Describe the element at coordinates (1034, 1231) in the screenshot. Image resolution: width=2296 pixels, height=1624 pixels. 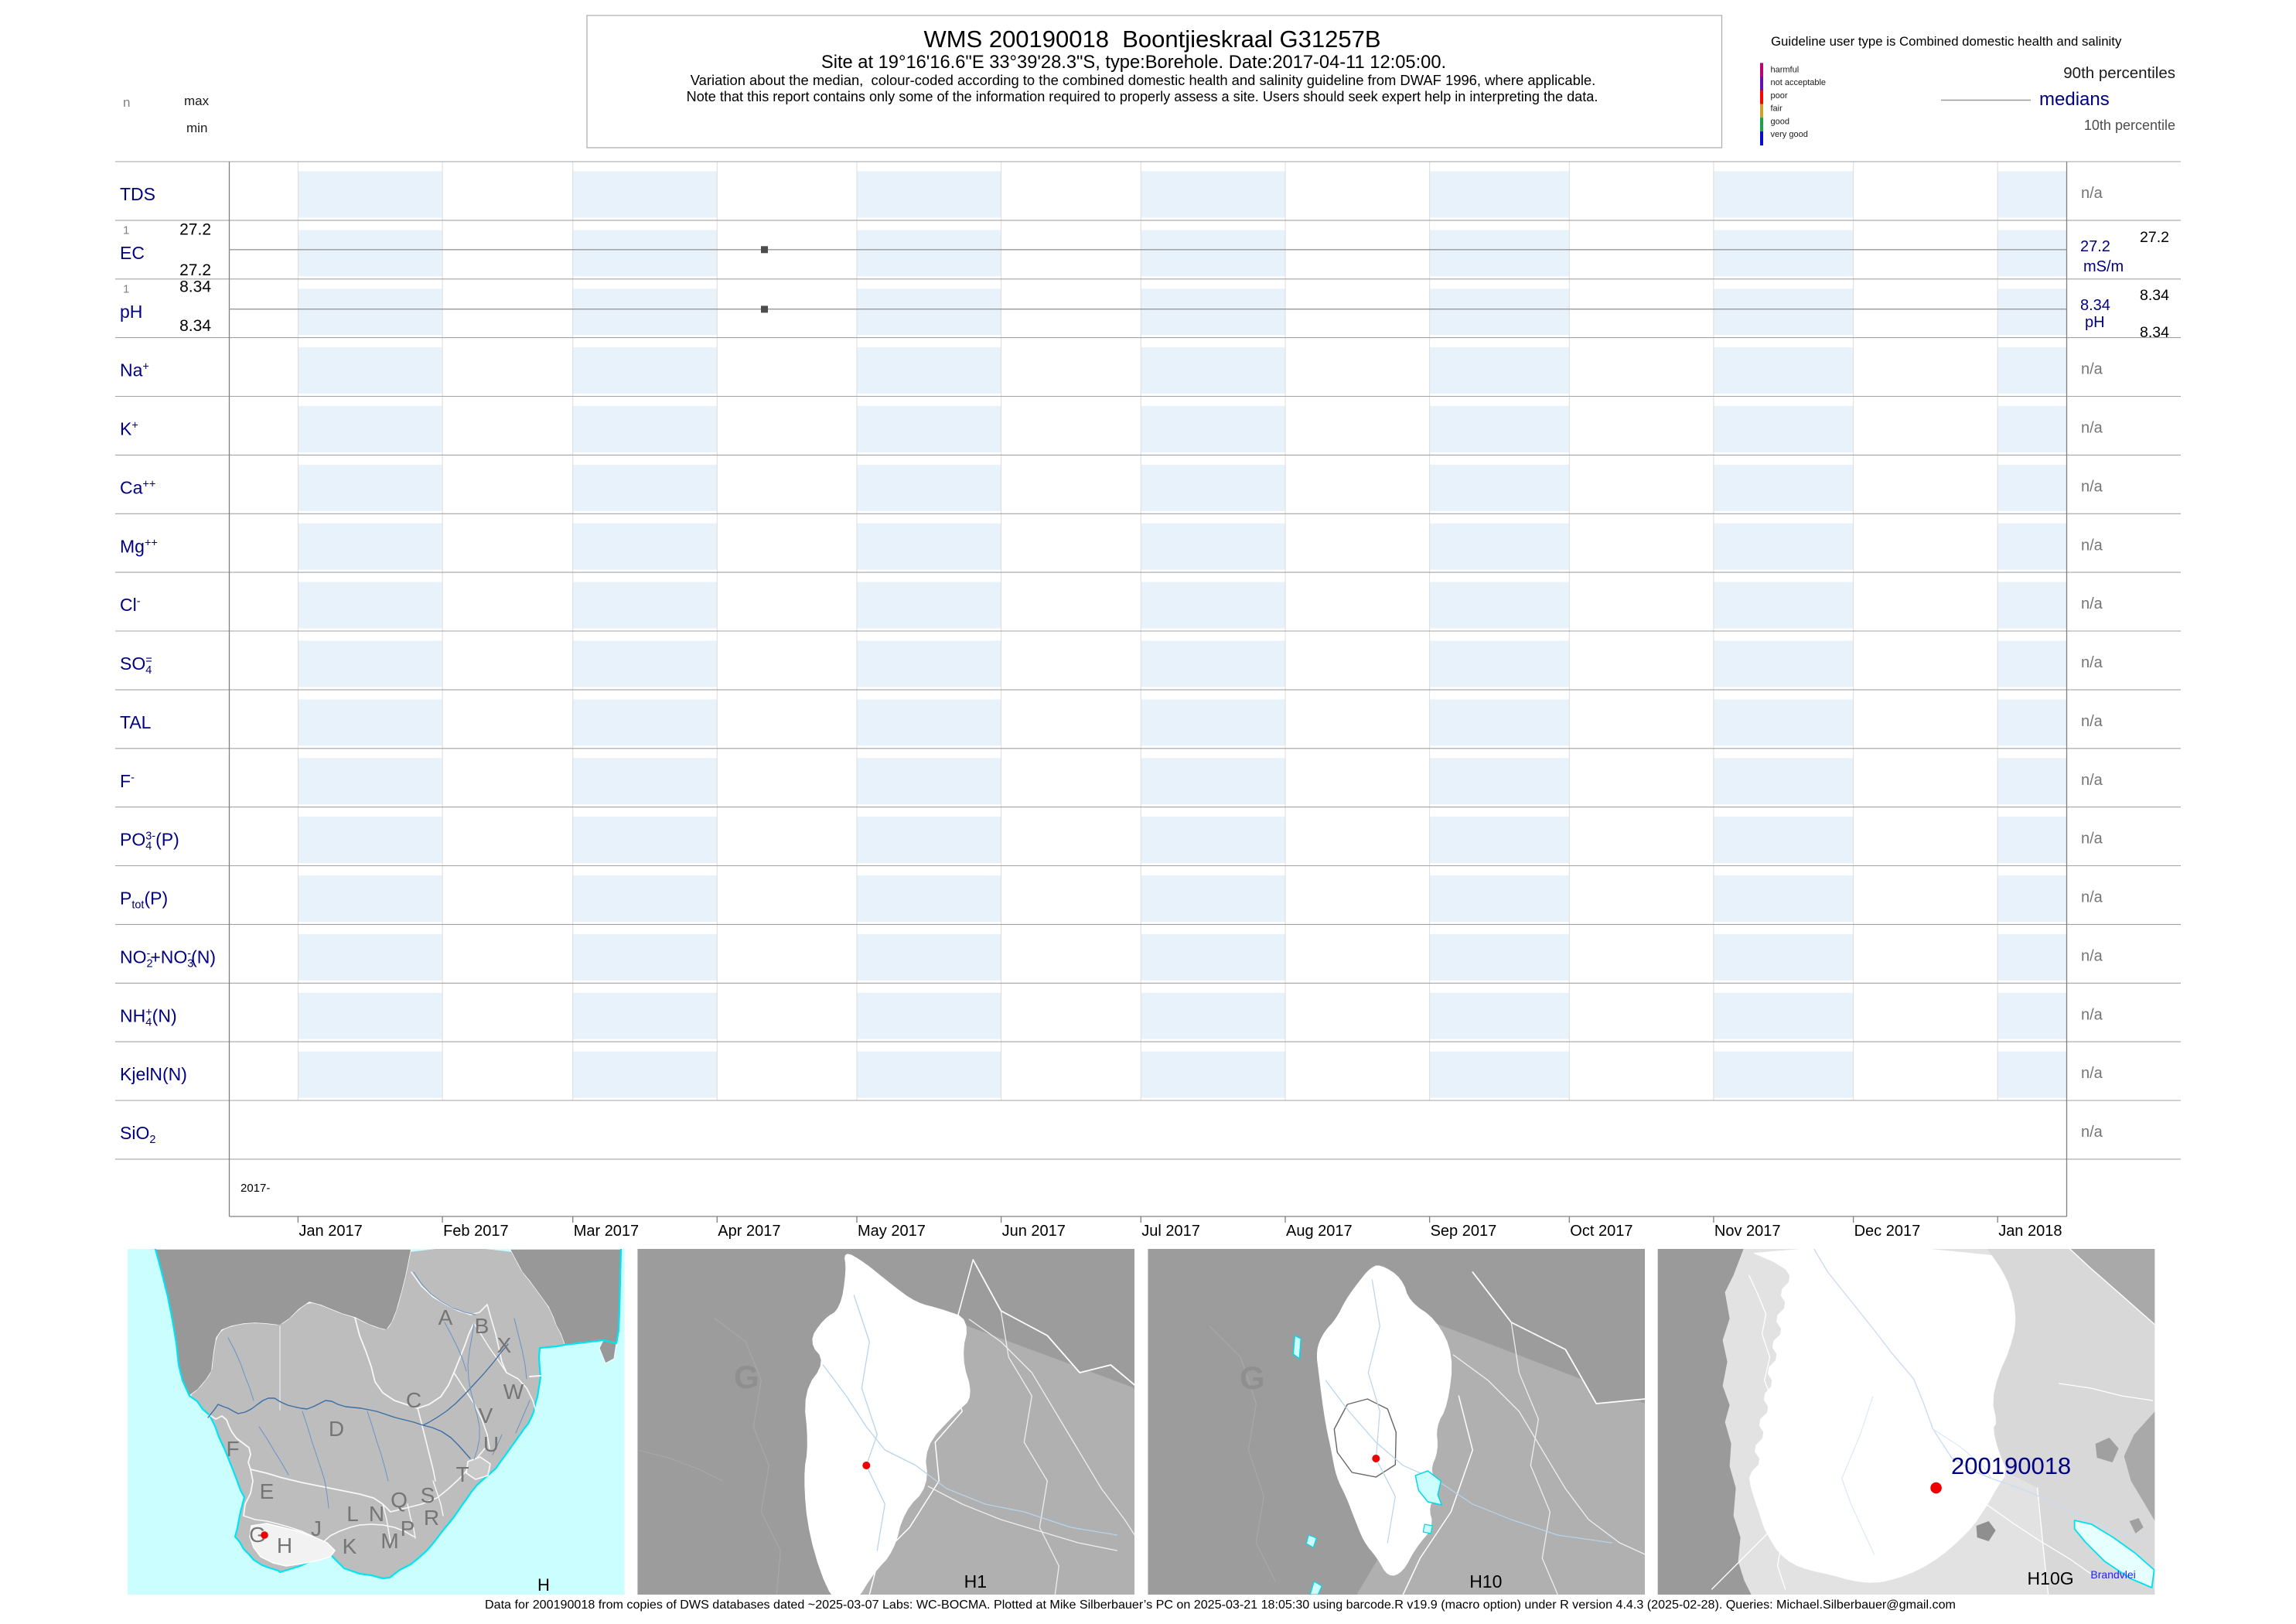
I see `svg-text: Jun 2017` at that location.